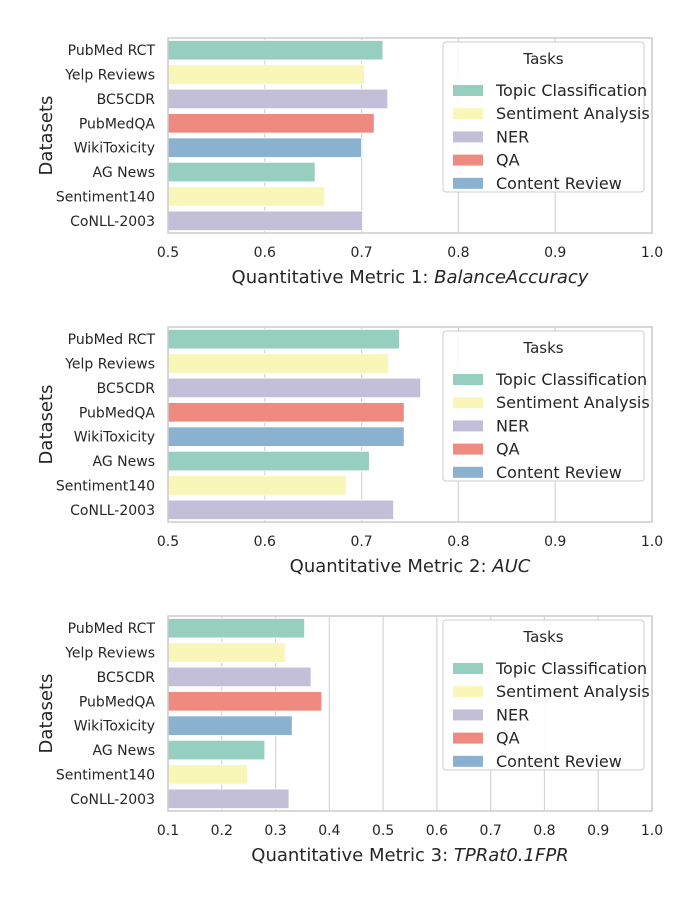 This screenshot has height=900, width=700. What do you see at coordinates (510, 566) in the screenshot?
I see `x-axis-title-metric: AUC` at bounding box center [510, 566].